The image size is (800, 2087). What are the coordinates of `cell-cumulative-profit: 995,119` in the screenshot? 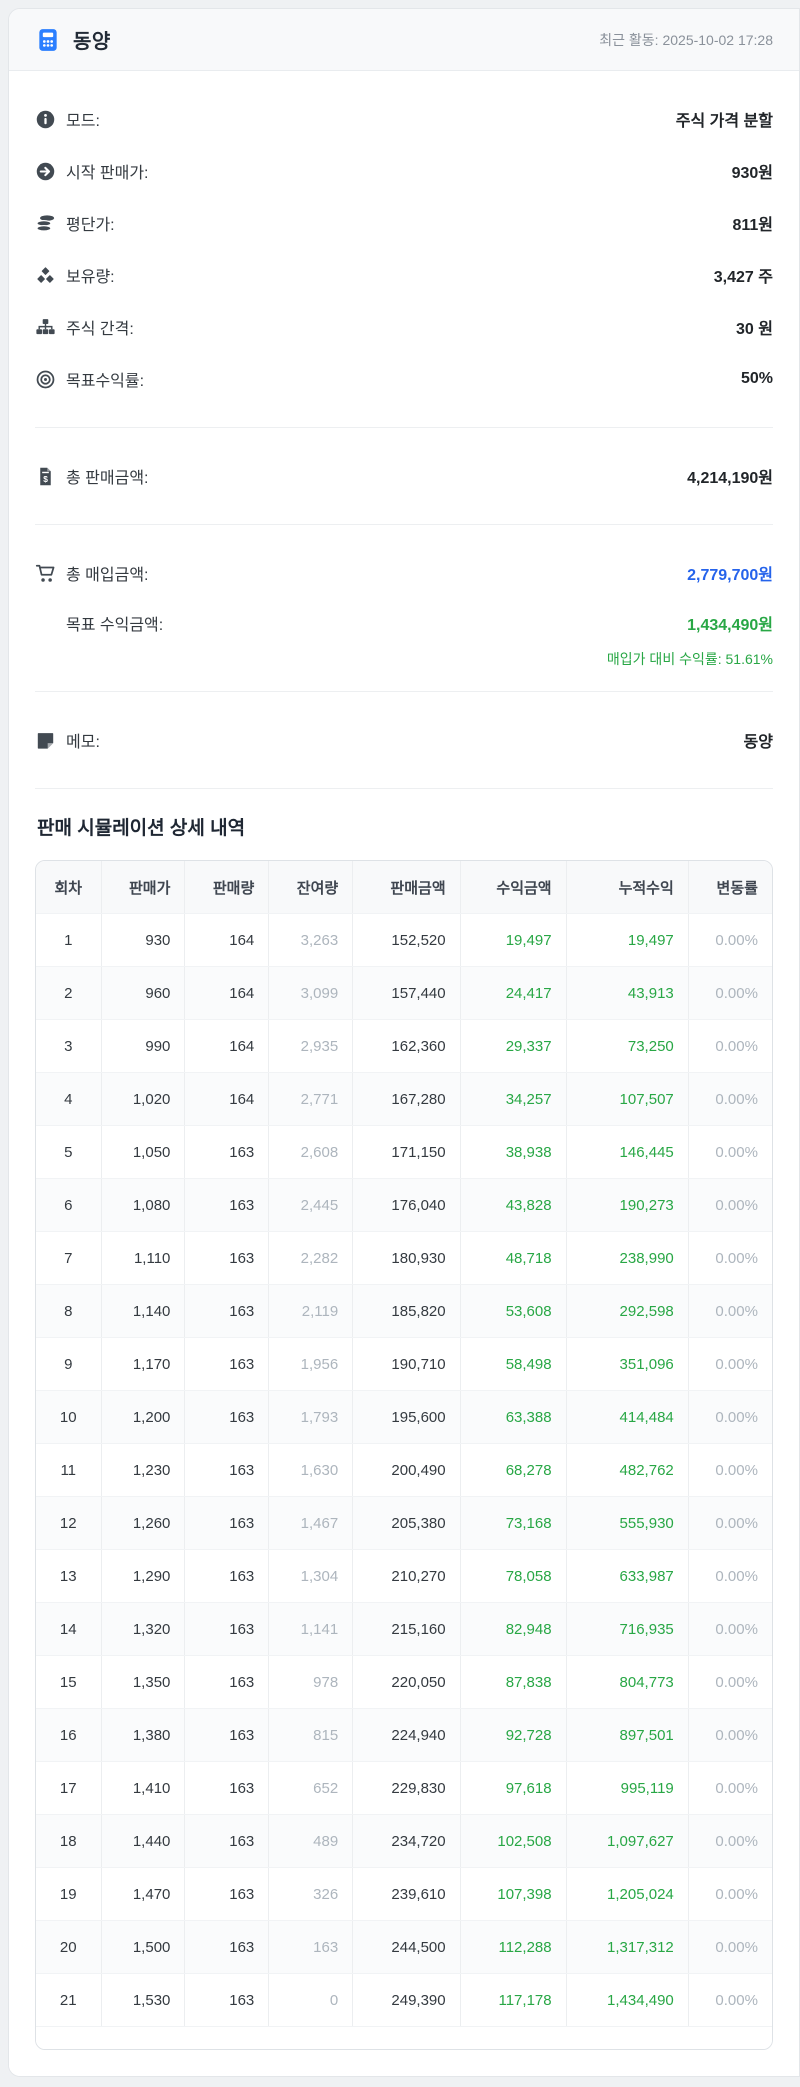 It's located at (628, 1788).